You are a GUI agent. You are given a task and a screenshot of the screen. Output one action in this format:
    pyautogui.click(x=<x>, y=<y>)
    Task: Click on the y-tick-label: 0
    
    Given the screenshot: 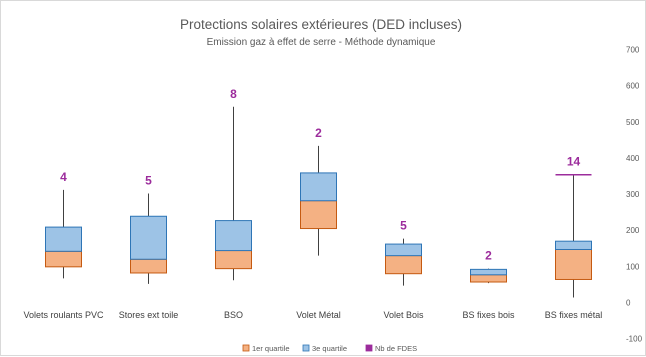 What is the action you would take?
    pyautogui.click(x=628, y=302)
    